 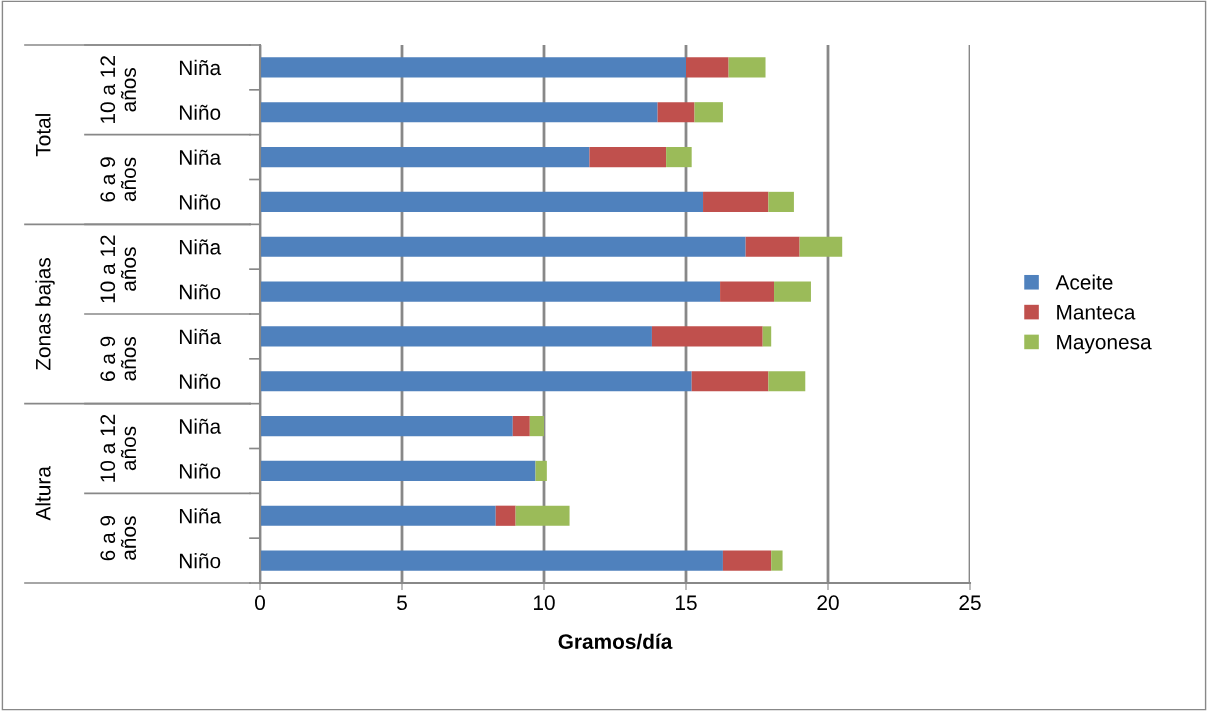 I want to click on x-tick-label: 0, so click(x=260, y=603).